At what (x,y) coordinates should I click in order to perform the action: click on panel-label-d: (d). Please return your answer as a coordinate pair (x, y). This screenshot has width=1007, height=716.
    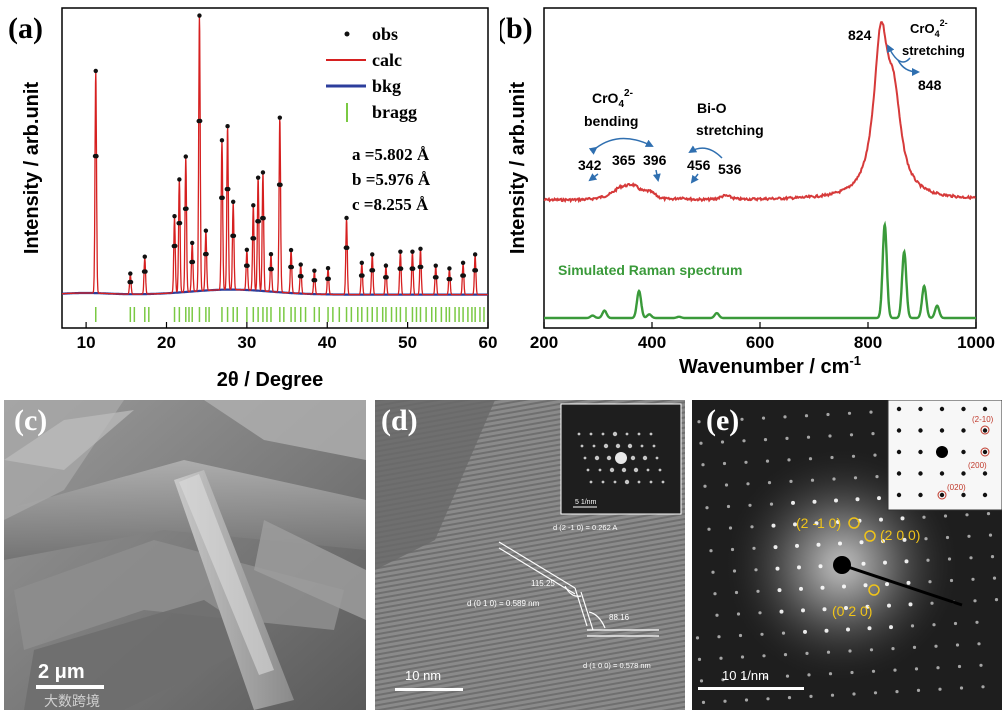
    Looking at the image, I should click on (399, 420).